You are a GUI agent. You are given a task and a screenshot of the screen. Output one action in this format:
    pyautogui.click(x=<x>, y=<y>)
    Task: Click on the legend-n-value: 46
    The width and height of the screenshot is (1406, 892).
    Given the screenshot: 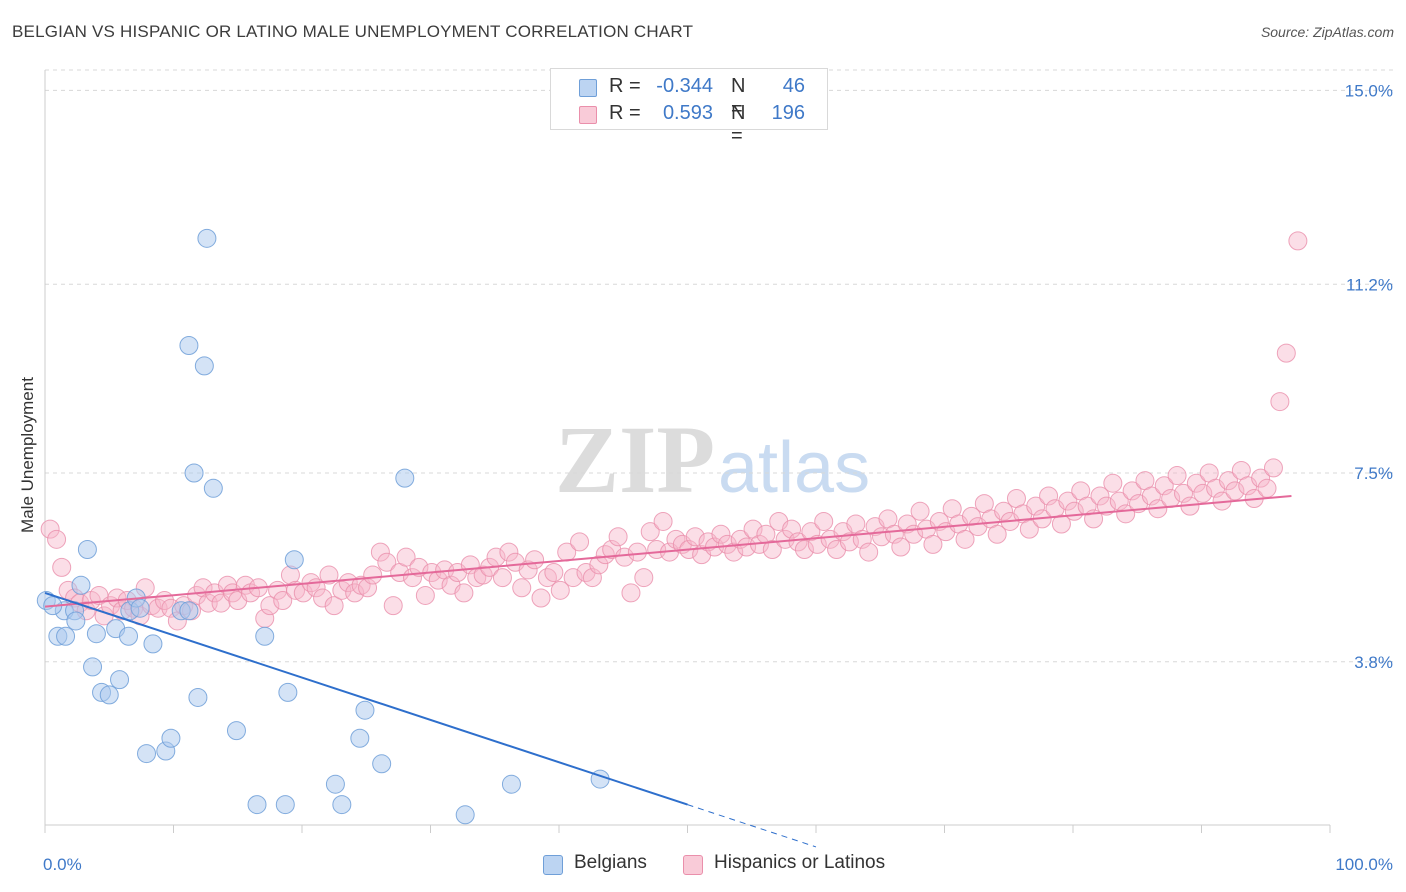 What is the action you would take?
    pyautogui.click(x=793, y=86)
    